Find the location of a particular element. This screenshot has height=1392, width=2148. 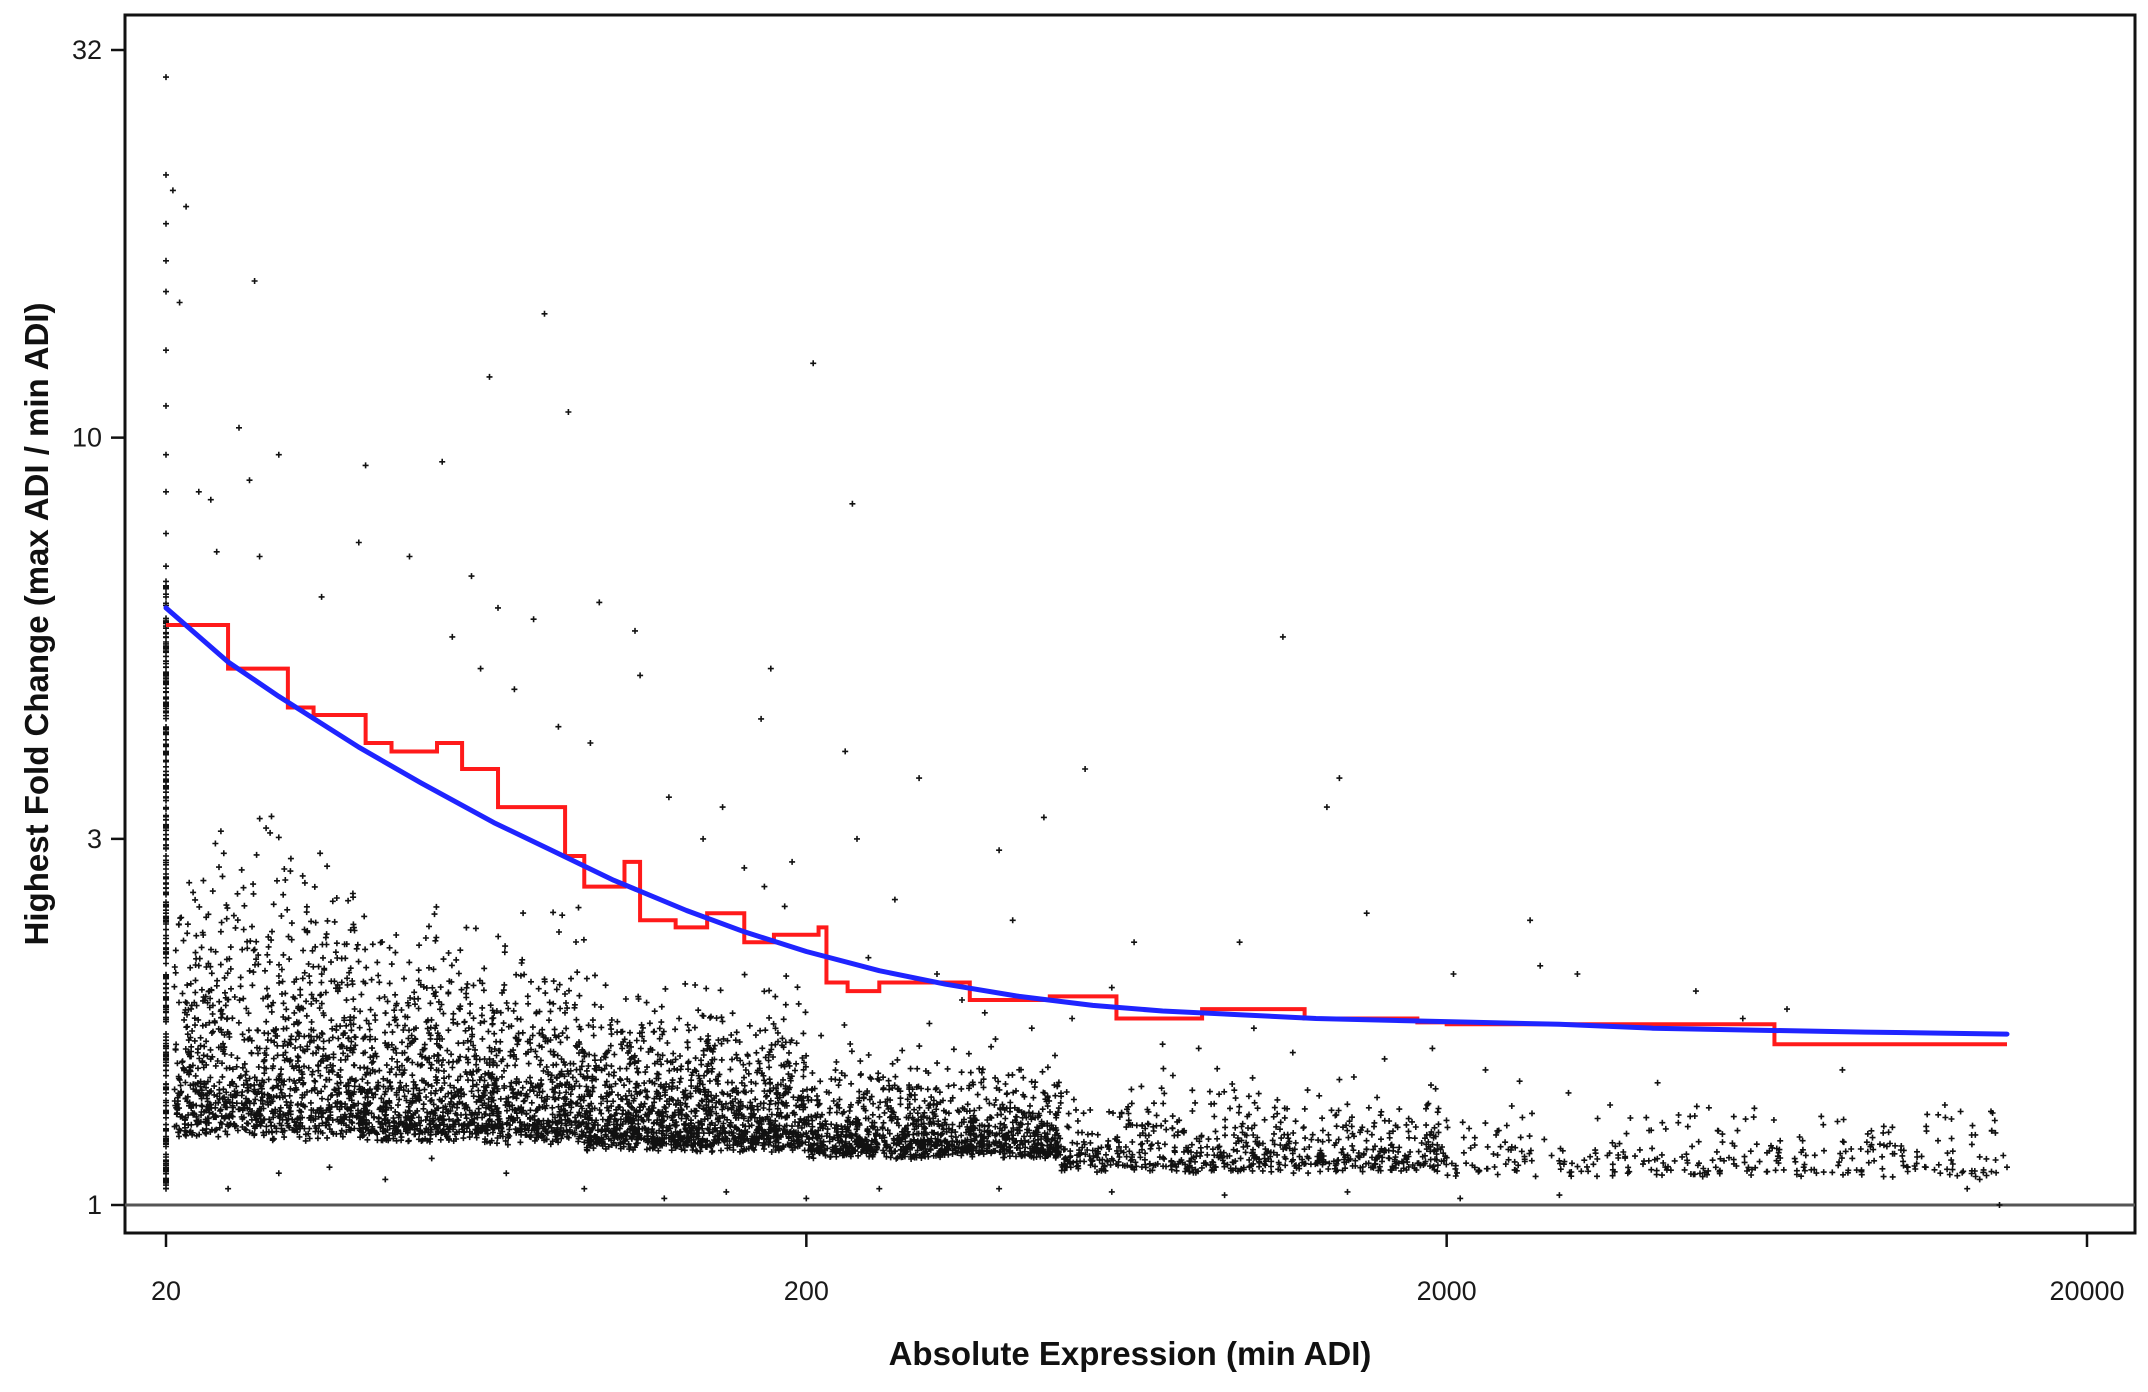

y-tick-label: 10 is located at coordinates (87, 438).